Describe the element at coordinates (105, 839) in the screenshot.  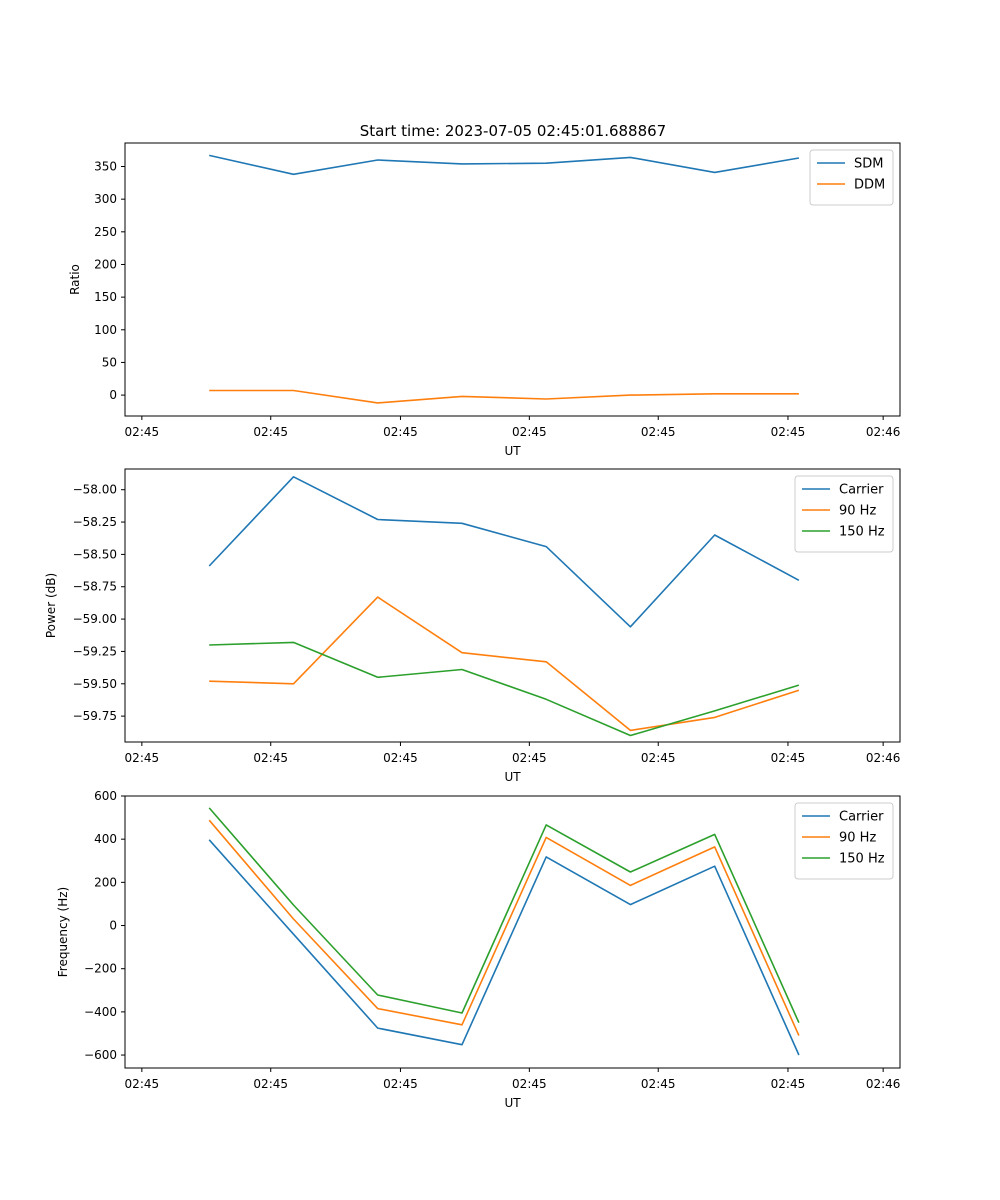
I see `y-tick-label: 400` at that location.